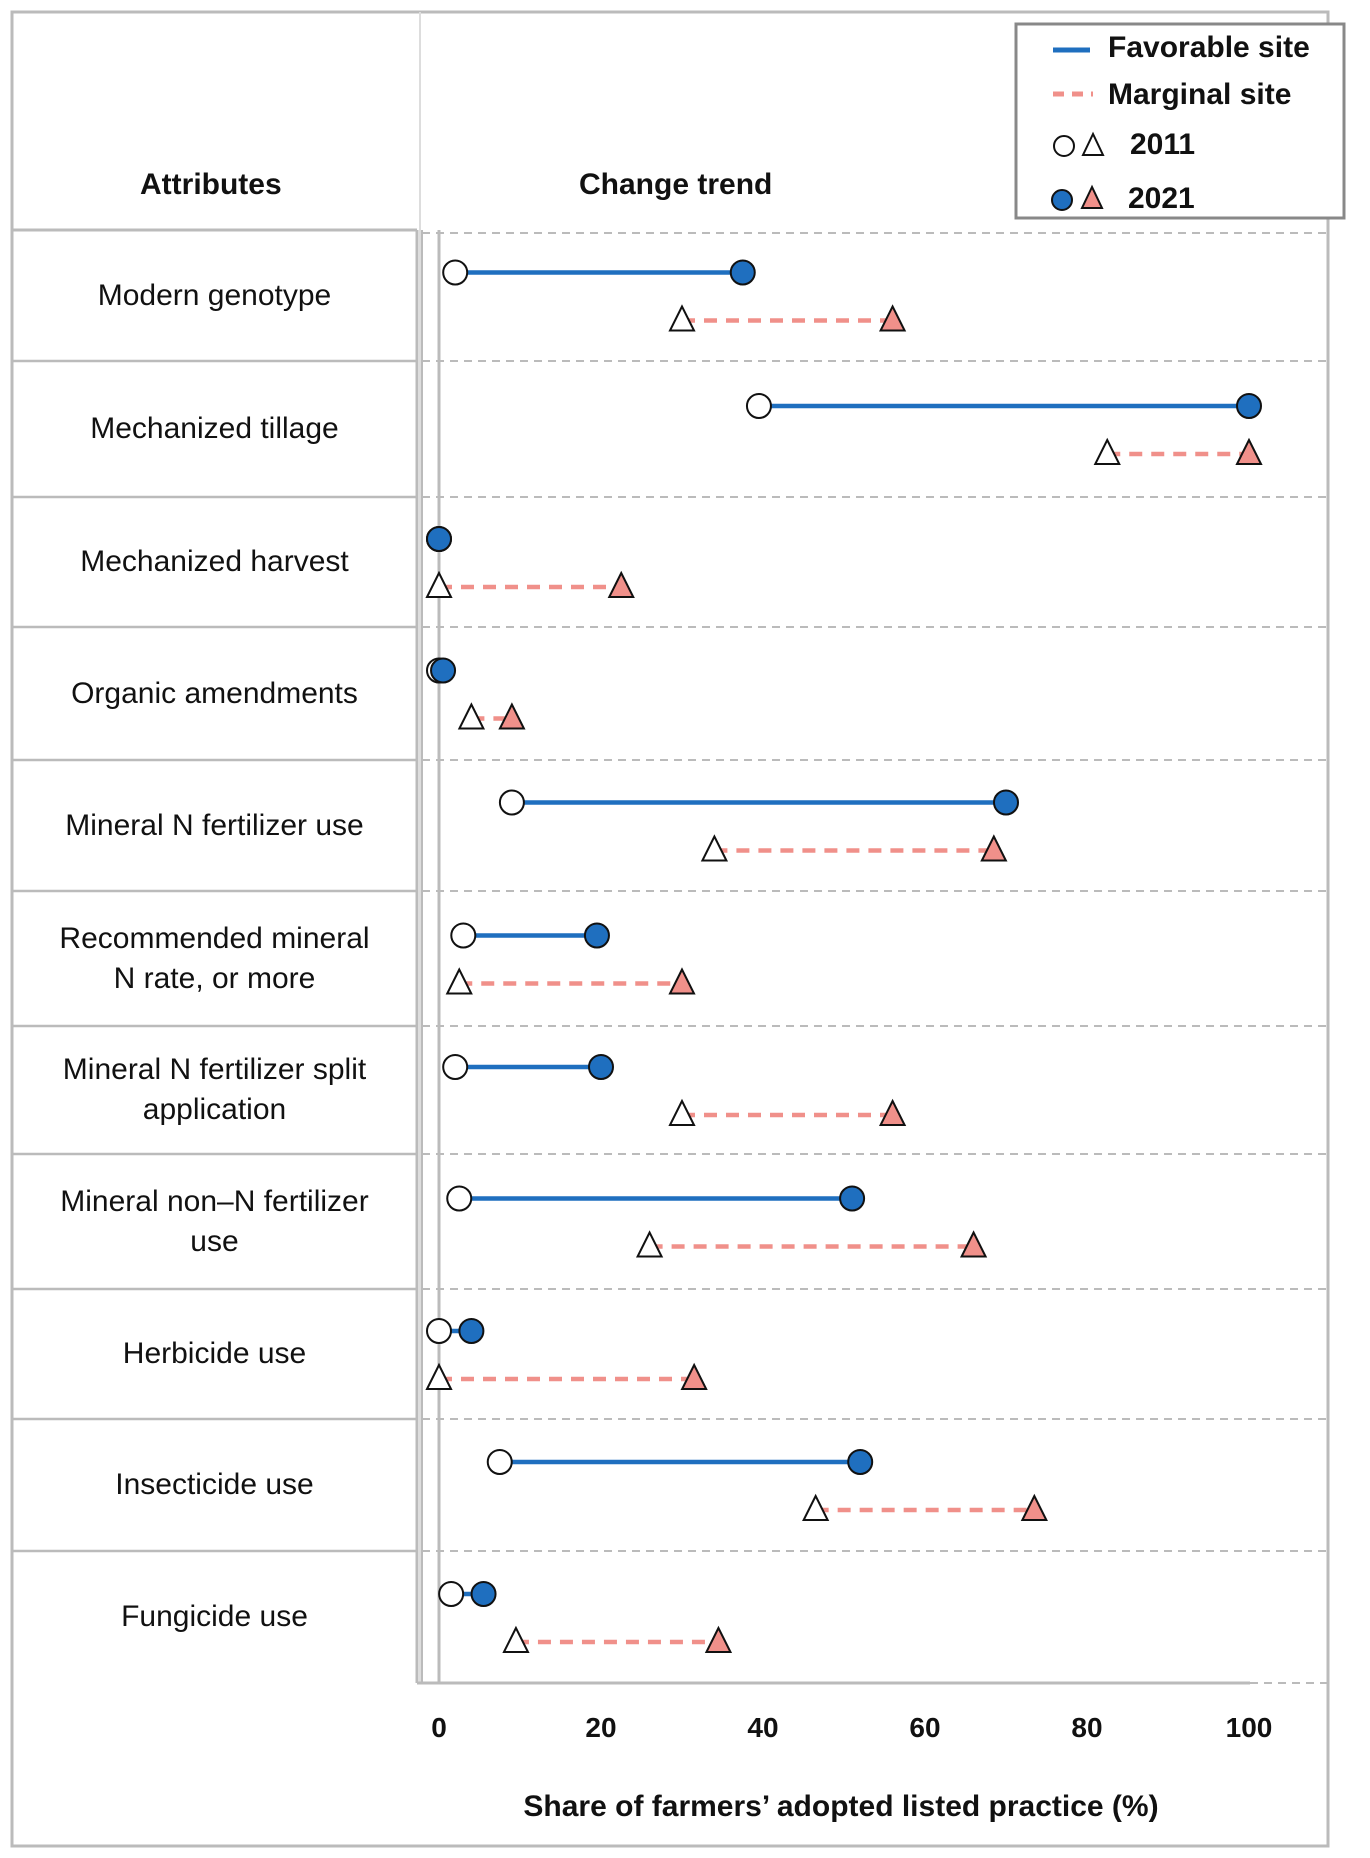  What do you see at coordinates (214, 1109) in the screenshot?
I see `attribute-label-line: application` at bounding box center [214, 1109].